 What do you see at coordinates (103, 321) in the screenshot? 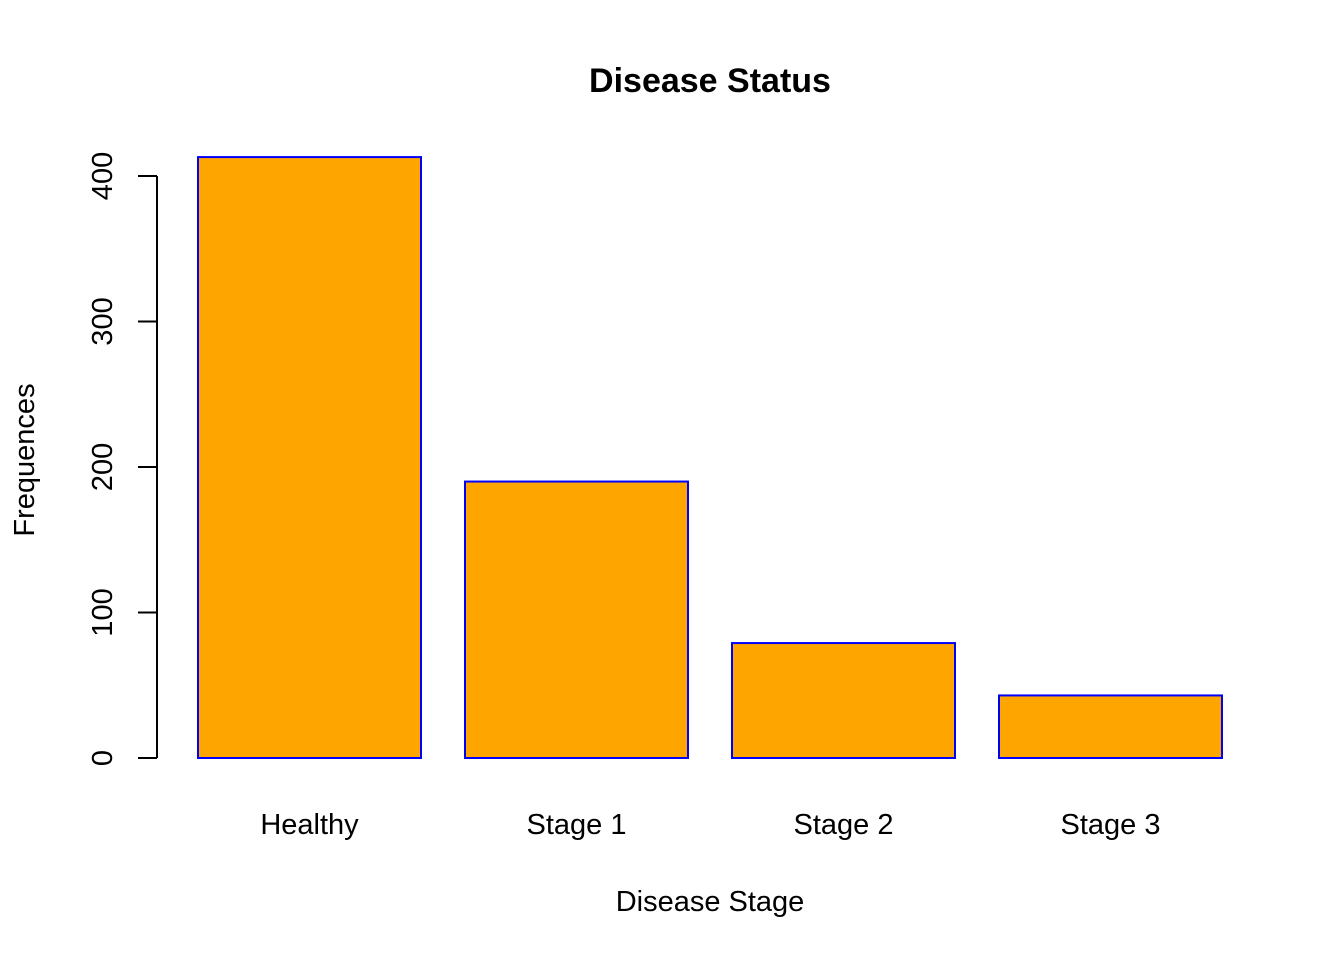
I see `y-tick-label: 300` at bounding box center [103, 321].